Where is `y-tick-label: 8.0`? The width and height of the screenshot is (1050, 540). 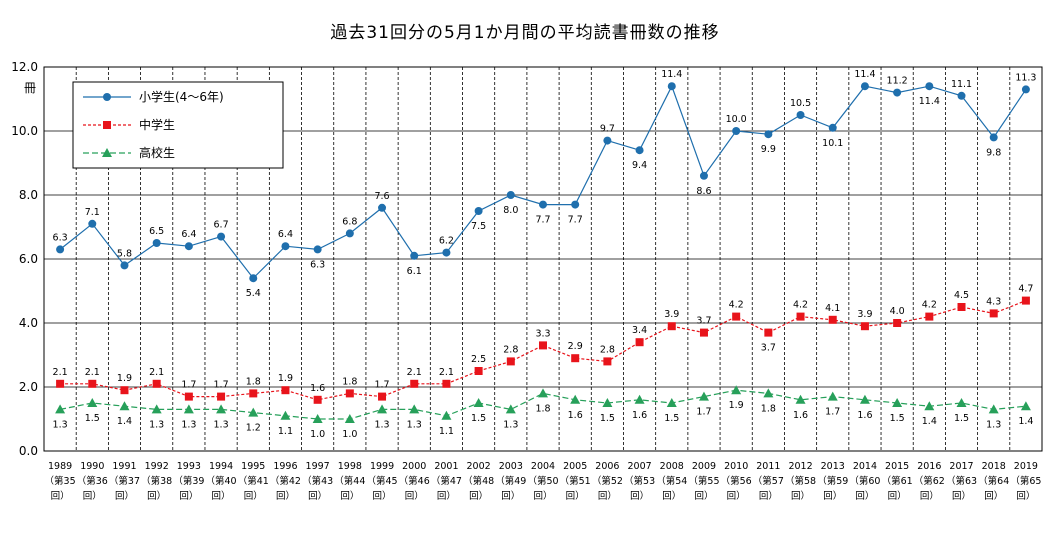
y-tick-label: 8.0 is located at coordinates (28, 195).